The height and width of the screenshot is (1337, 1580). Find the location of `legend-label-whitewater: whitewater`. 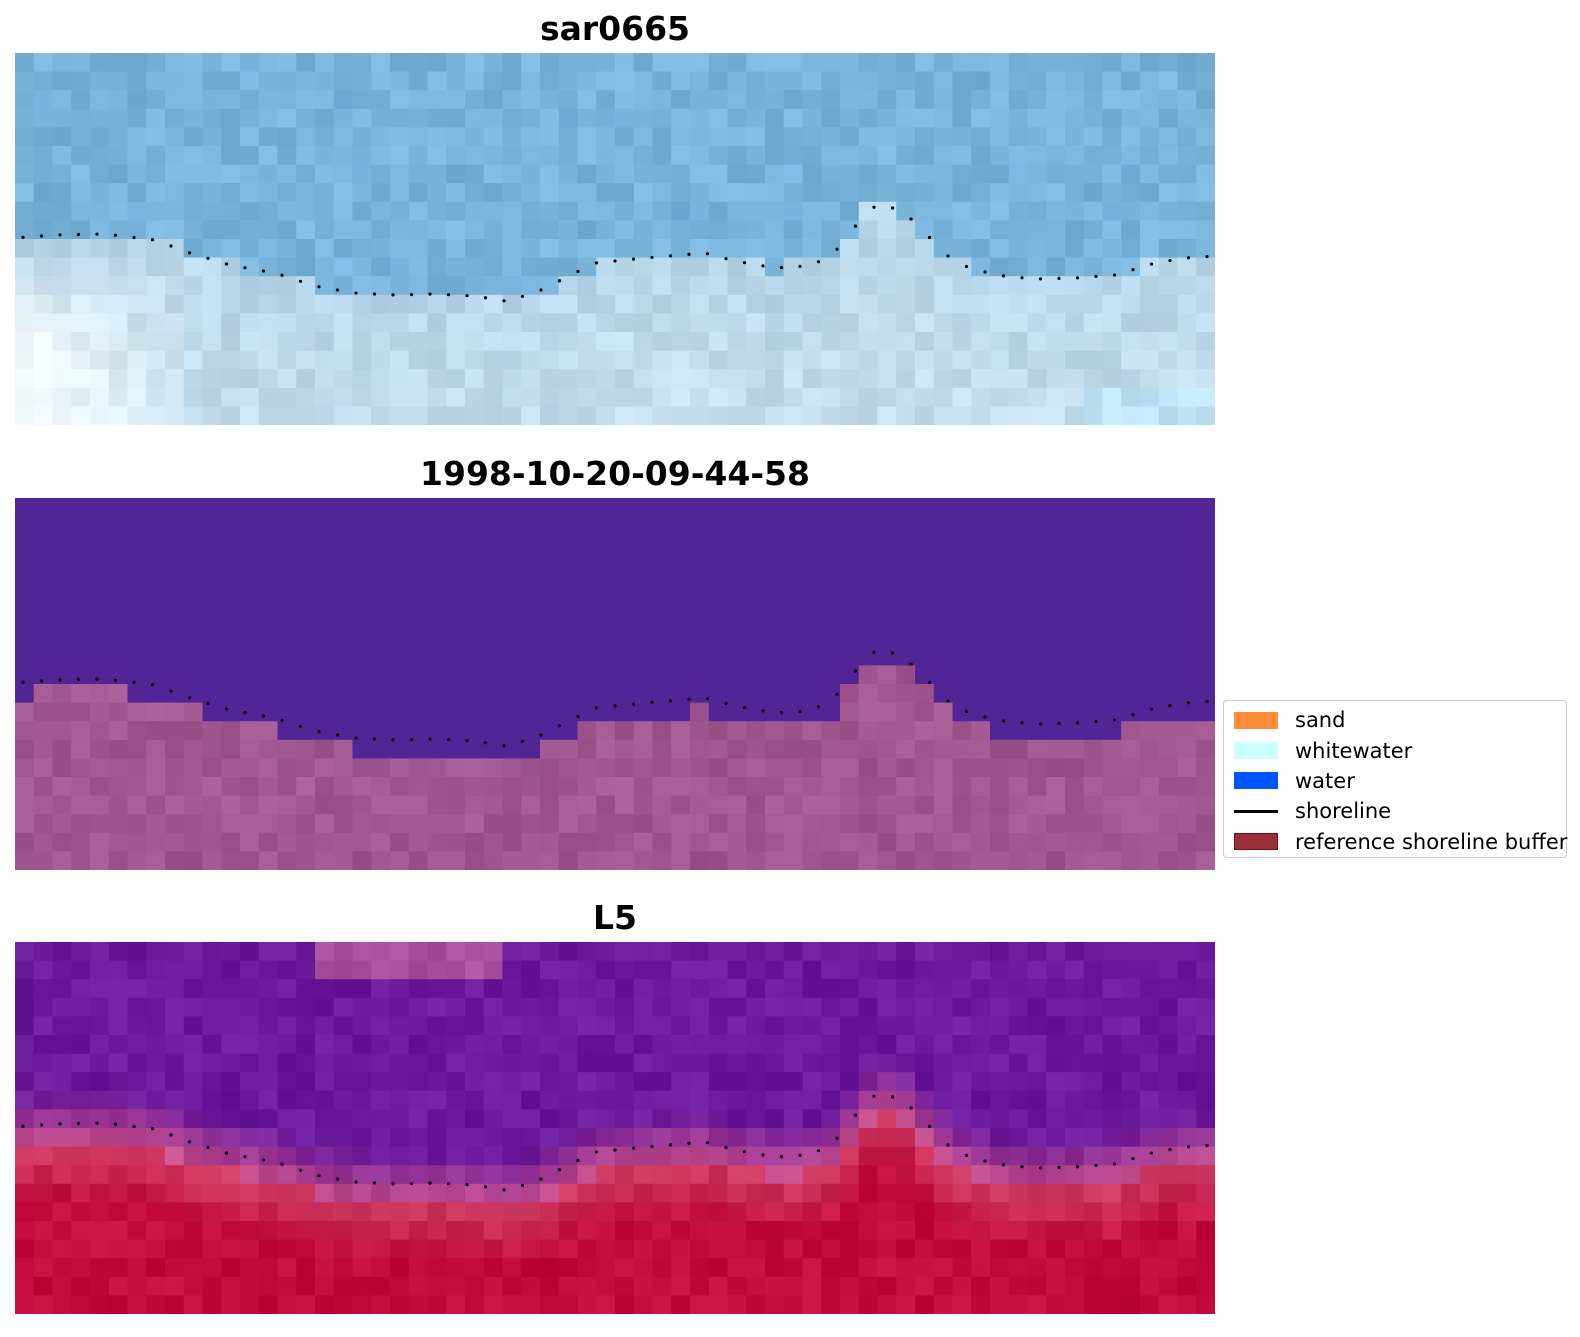

legend-label-whitewater: whitewater is located at coordinates (1354, 750).